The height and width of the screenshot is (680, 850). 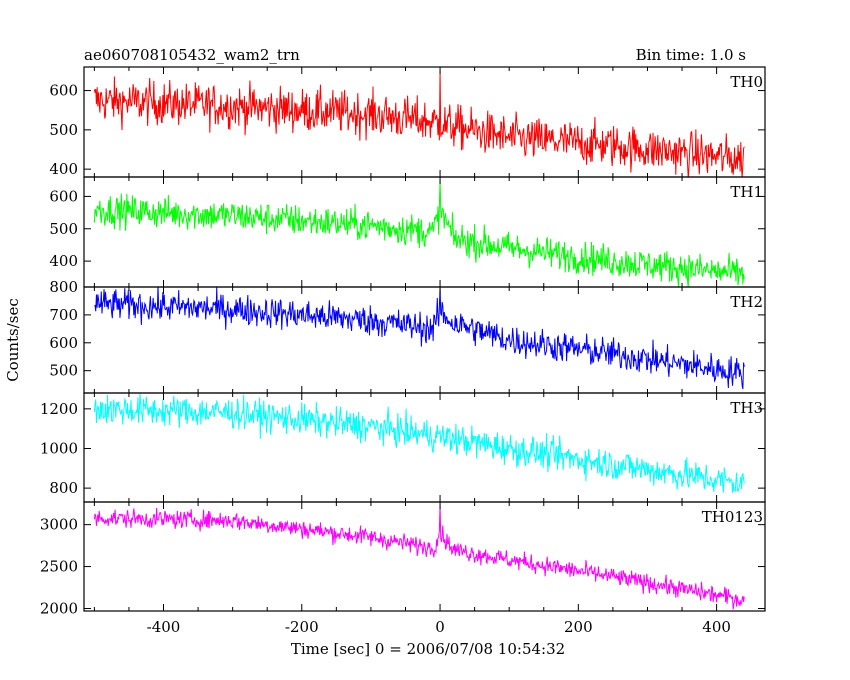 I want to click on x-tick-label: 0, so click(x=440, y=627).